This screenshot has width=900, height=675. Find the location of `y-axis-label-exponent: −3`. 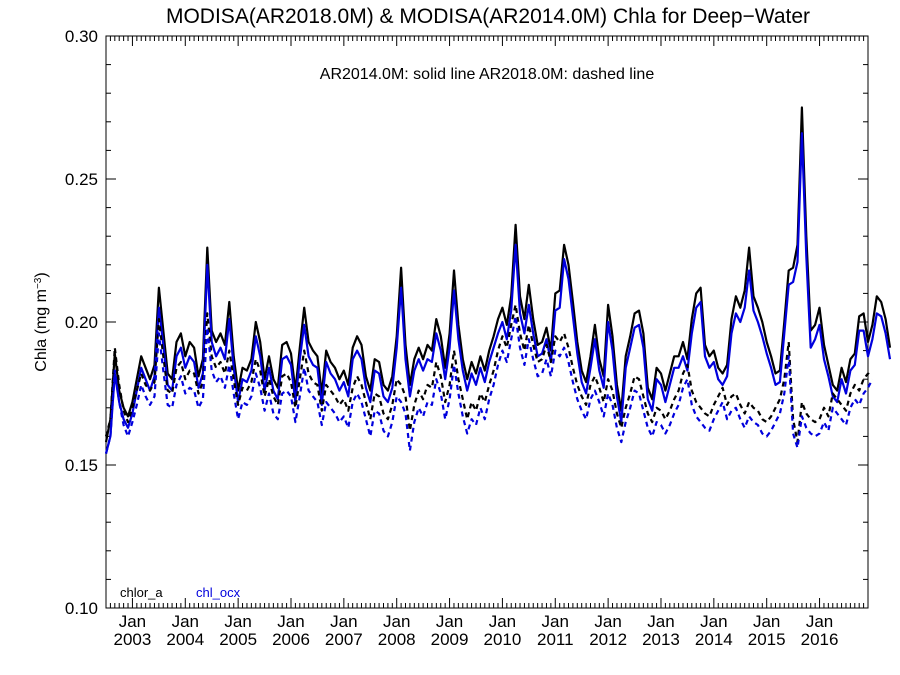

y-axis-label-exponent: −3 is located at coordinates (38, 283).